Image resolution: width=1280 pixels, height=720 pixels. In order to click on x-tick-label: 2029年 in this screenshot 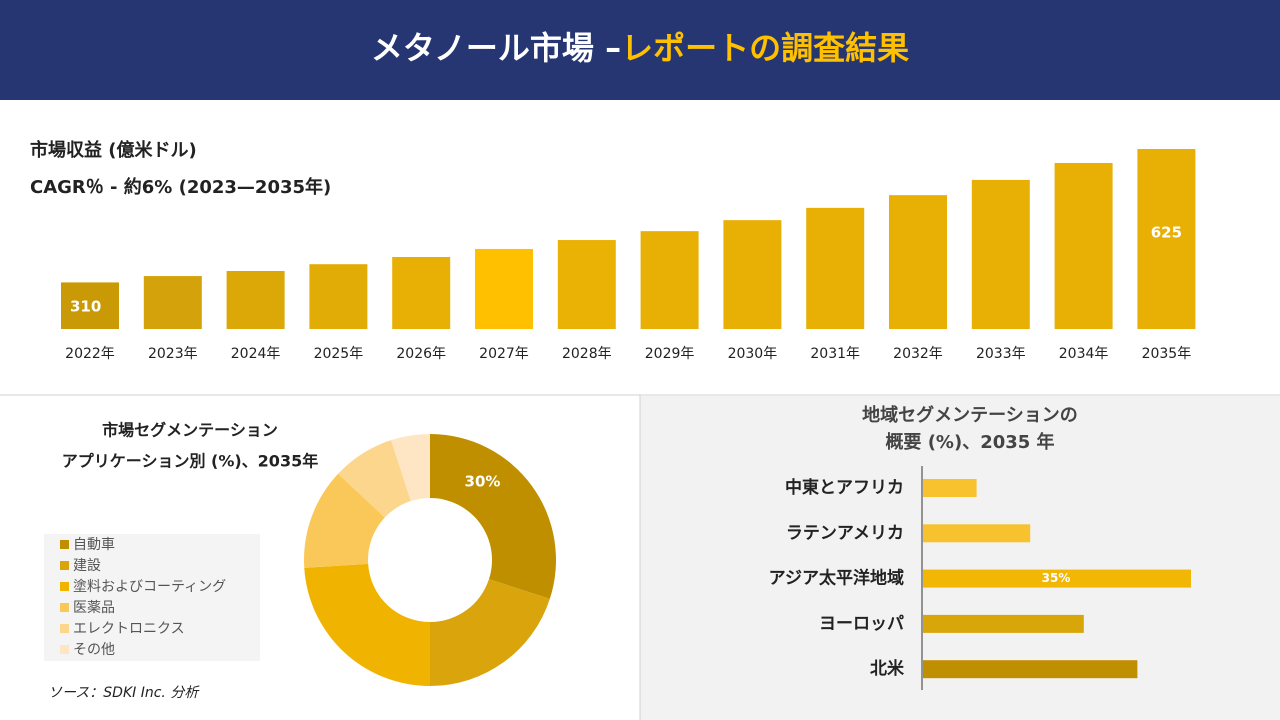, I will do `click(670, 354)`.